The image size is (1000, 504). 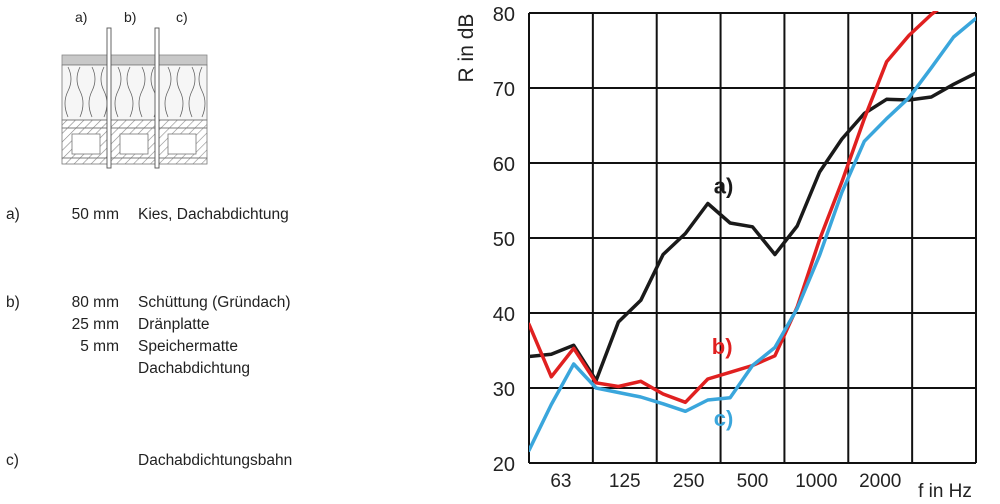 I want to click on roof-section-diagram: a) b) c), so click(x=134, y=89).